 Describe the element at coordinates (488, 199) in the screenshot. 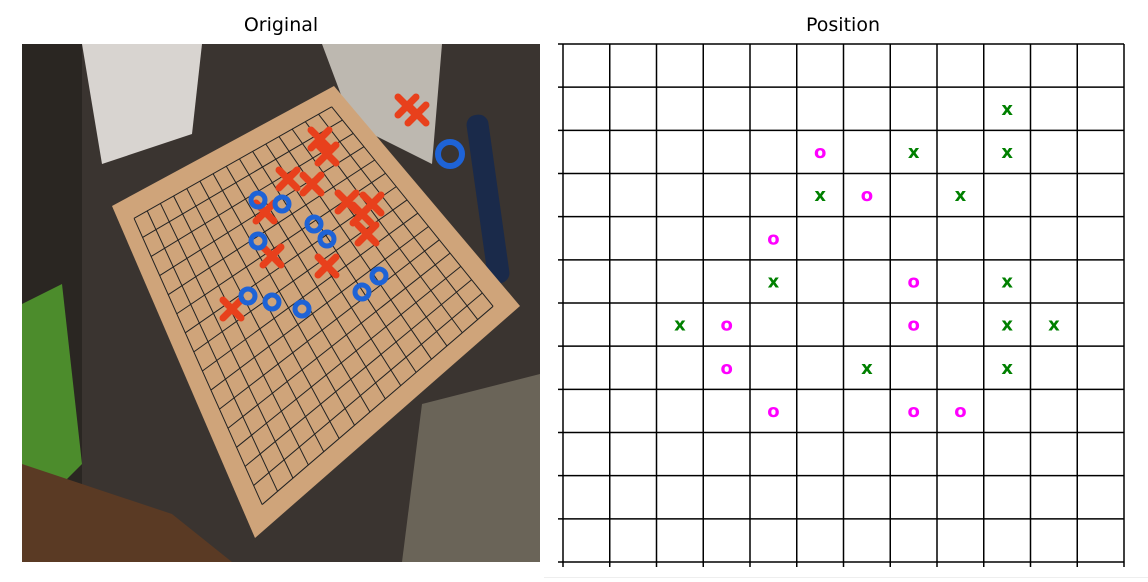

I see `watch` at that location.